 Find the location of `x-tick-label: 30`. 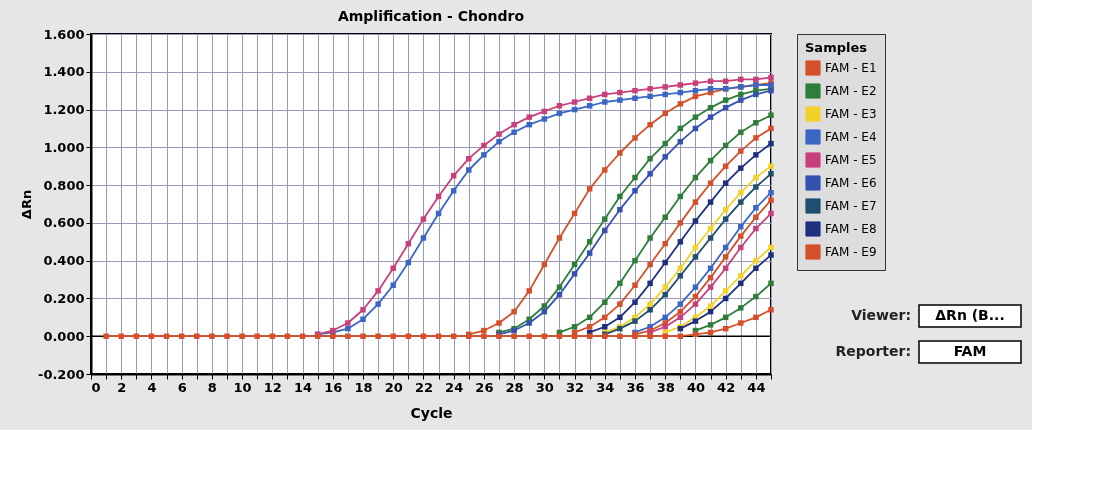

x-tick-label: 30 is located at coordinates (544, 387).